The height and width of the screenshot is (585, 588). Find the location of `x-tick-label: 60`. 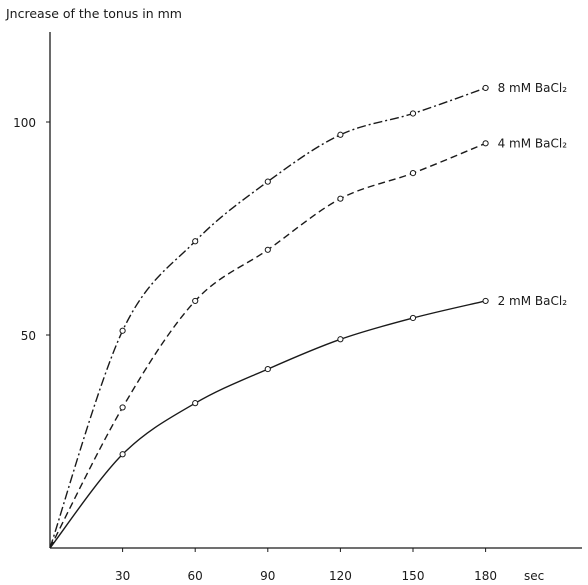

x-tick-label: 60 is located at coordinates (195, 576).